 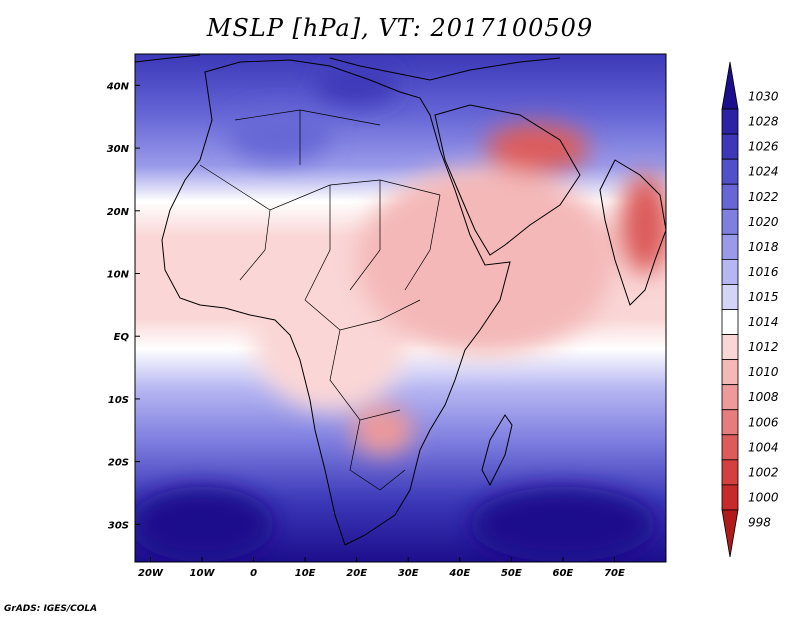 I want to click on x-tick-label-4: 20E, so click(x=356, y=573).